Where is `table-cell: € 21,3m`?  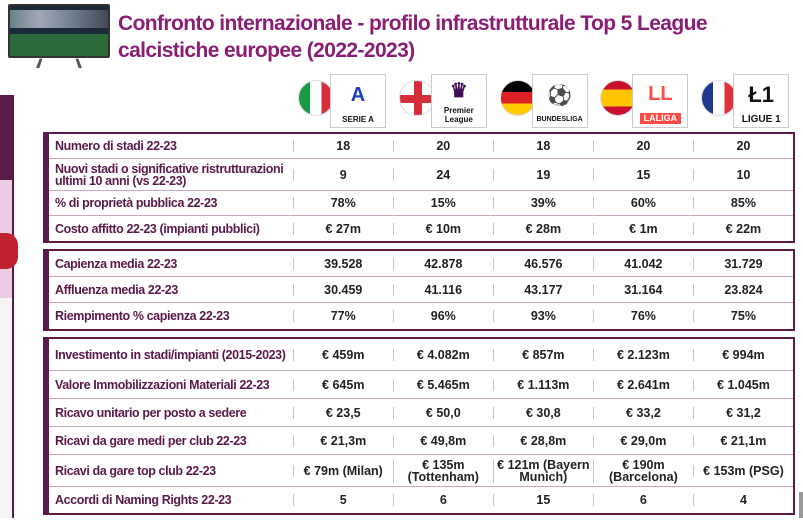
table-cell: € 21,3m is located at coordinates (342, 440).